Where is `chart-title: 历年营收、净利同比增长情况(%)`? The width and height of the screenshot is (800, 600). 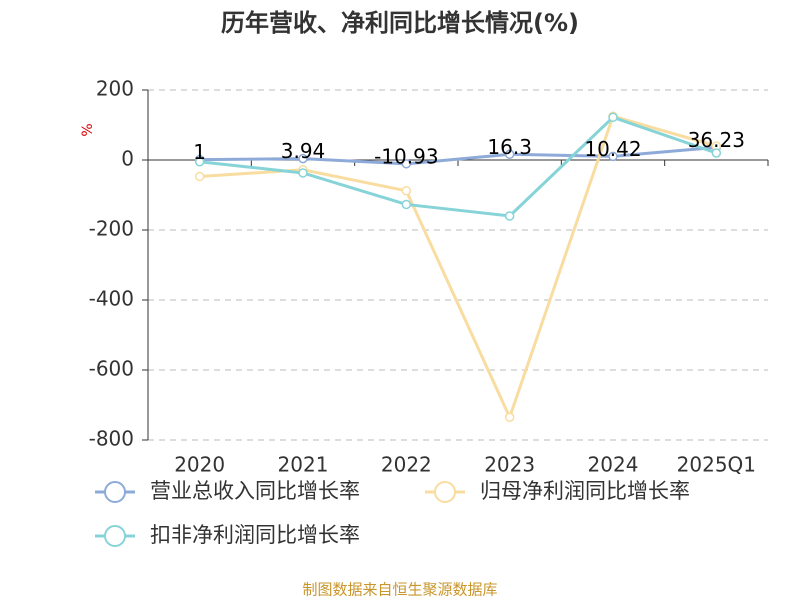 chart-title: 历年营收、净利同比增长情况(%) is located at coordinates (400, 23).